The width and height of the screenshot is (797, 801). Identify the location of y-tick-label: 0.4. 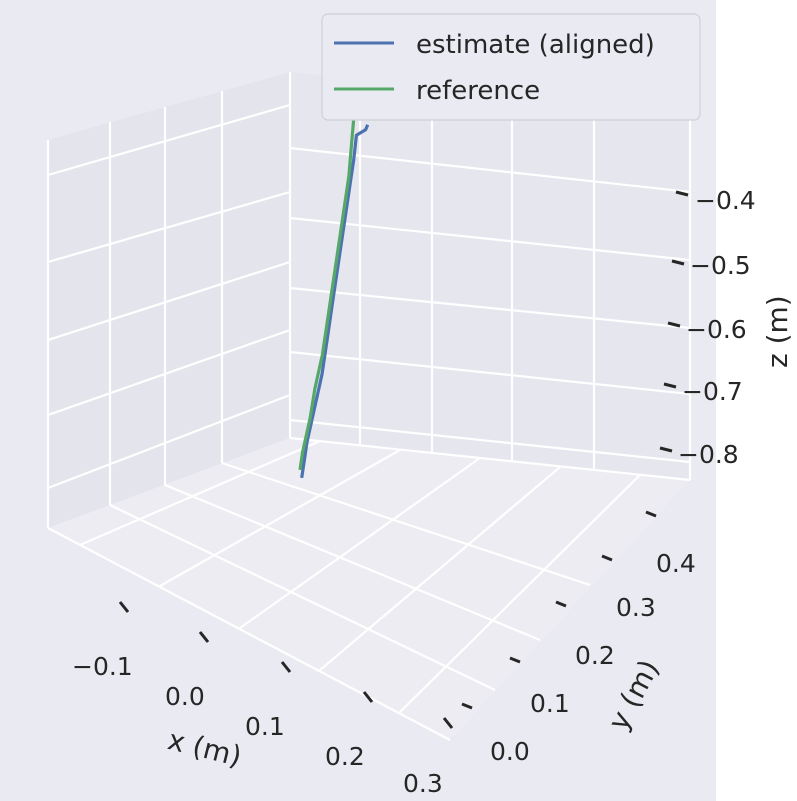
(676, 563).